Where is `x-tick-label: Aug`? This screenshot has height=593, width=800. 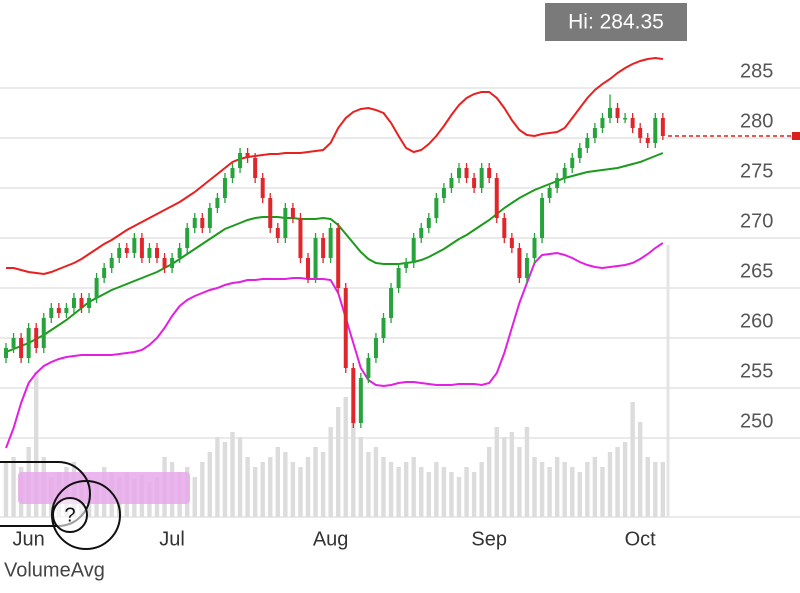
x-tick-label: Aug is located at coordinates (331, 539).